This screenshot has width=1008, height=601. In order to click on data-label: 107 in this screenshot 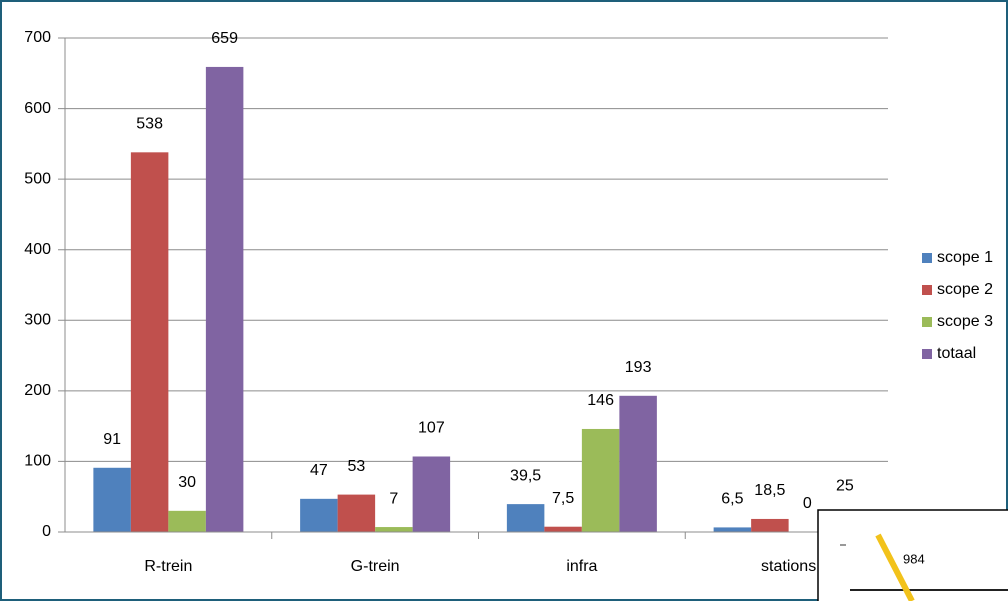, I will do `click(431, 428)`.